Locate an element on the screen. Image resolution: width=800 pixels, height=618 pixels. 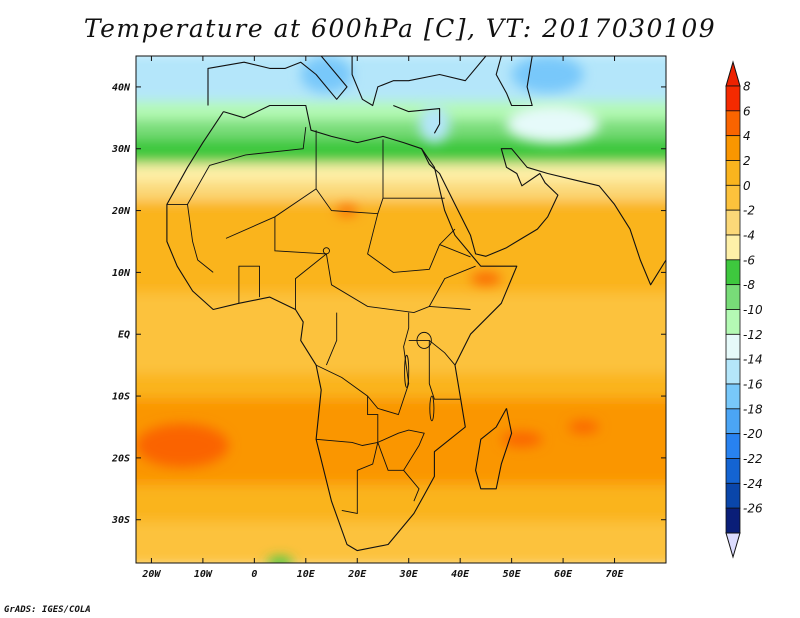
colorbar-under-arrow is located at coordinates (733, 545).